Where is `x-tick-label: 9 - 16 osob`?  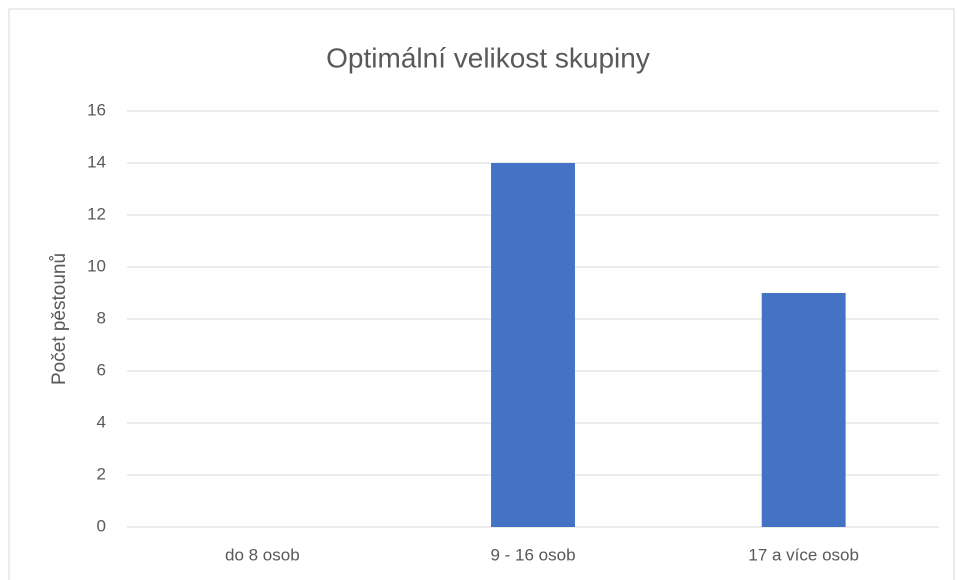 x-tick-label: 9 - 16 osob is located at coordinates (532, 554).